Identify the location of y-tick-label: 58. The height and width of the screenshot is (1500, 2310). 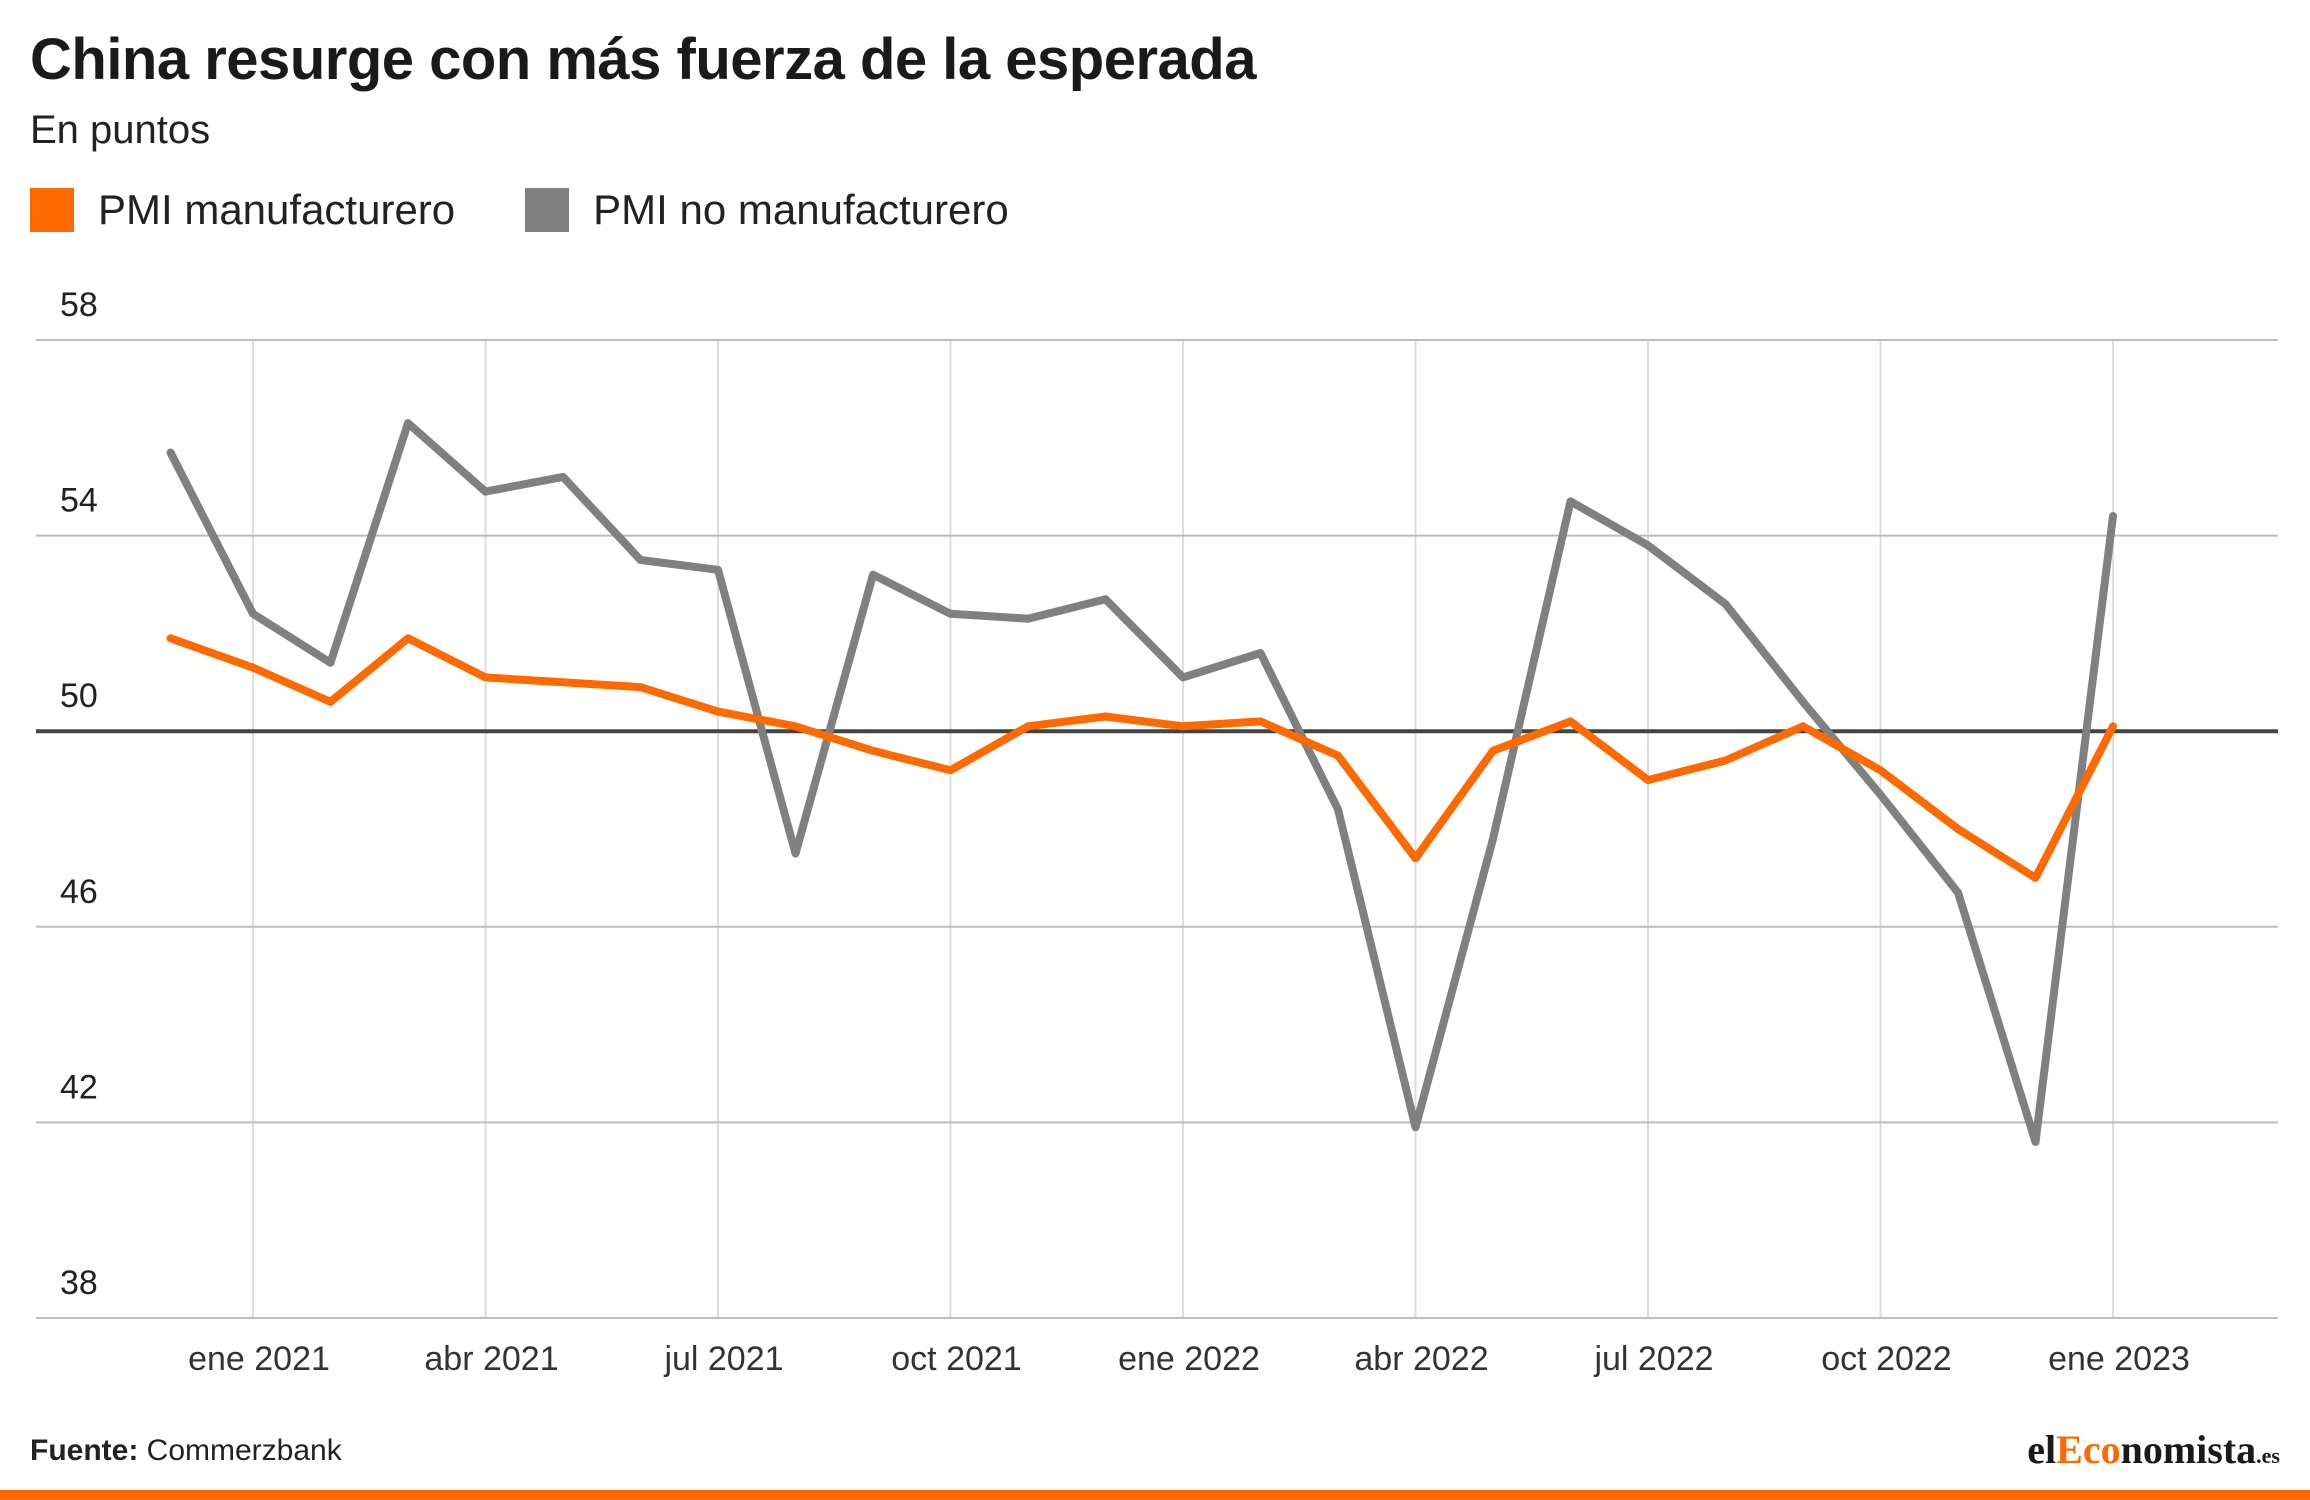
(79, 305).